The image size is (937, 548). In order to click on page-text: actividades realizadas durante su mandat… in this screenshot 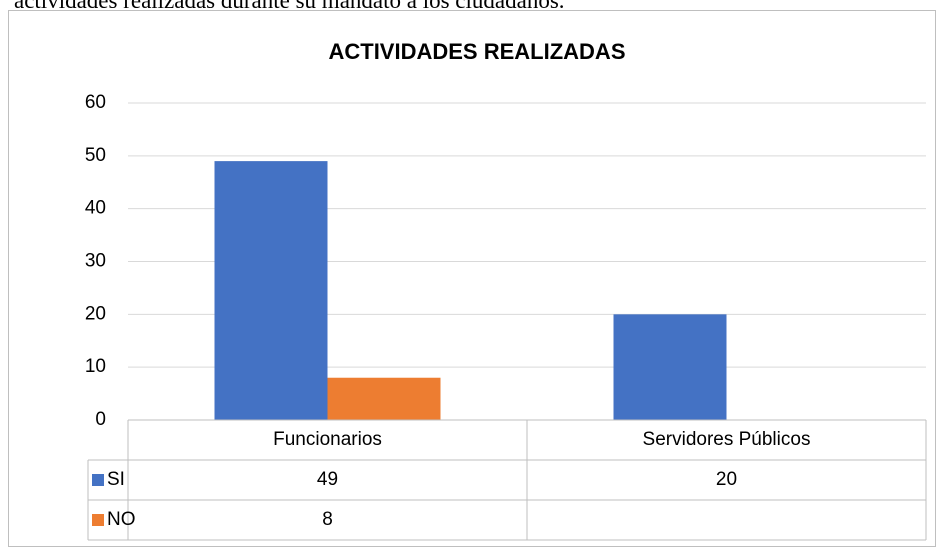, I will do `click(289, 6)`.